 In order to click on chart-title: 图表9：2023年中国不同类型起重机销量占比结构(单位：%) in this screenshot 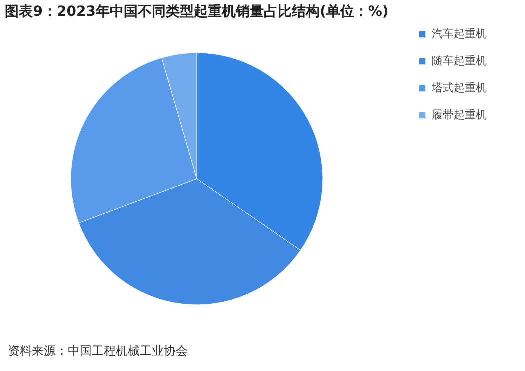, I will do `click(197, 12)`.